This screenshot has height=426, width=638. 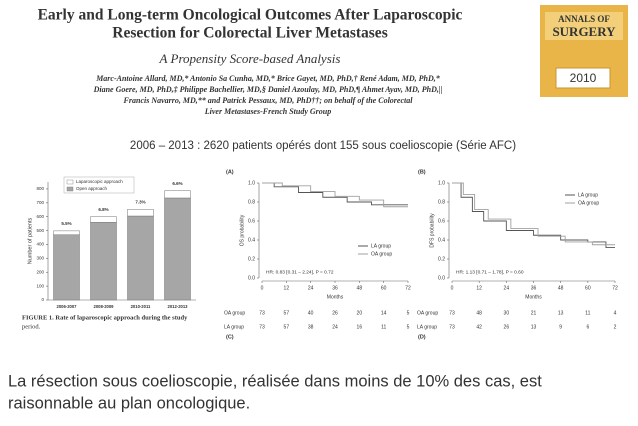 What do you see at coordinates (141, 306) in the screenshot?
I see `x-tick-label: 2010-2011` at bounding box center [141, 306].